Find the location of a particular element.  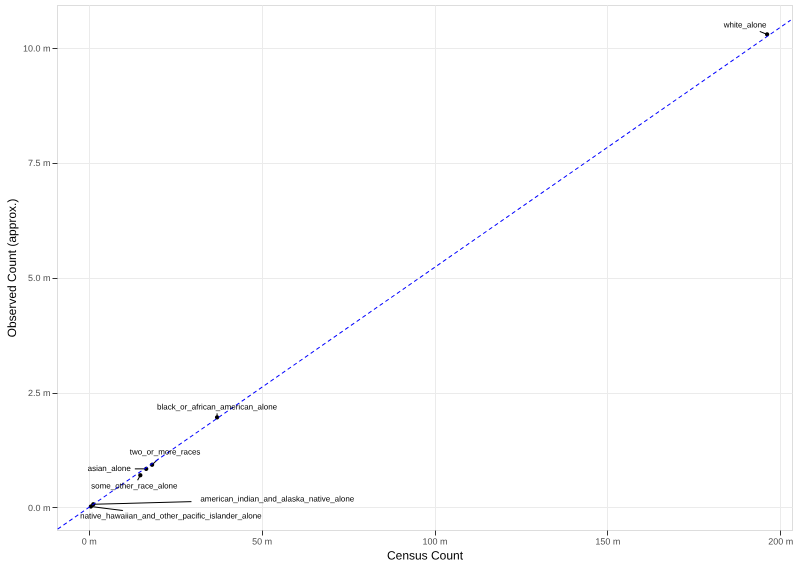

annotation: some_other_race_alone is located at coordinates (134, 485).